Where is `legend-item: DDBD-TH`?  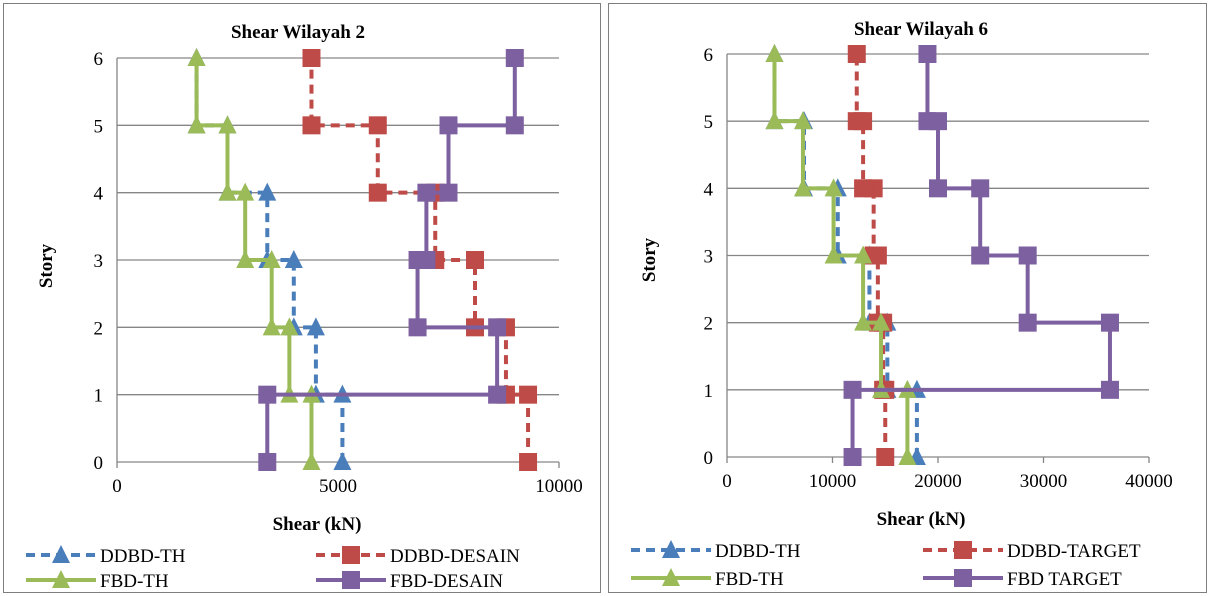 legend-item: DDBD-TH is located at coordinates (716, 551).